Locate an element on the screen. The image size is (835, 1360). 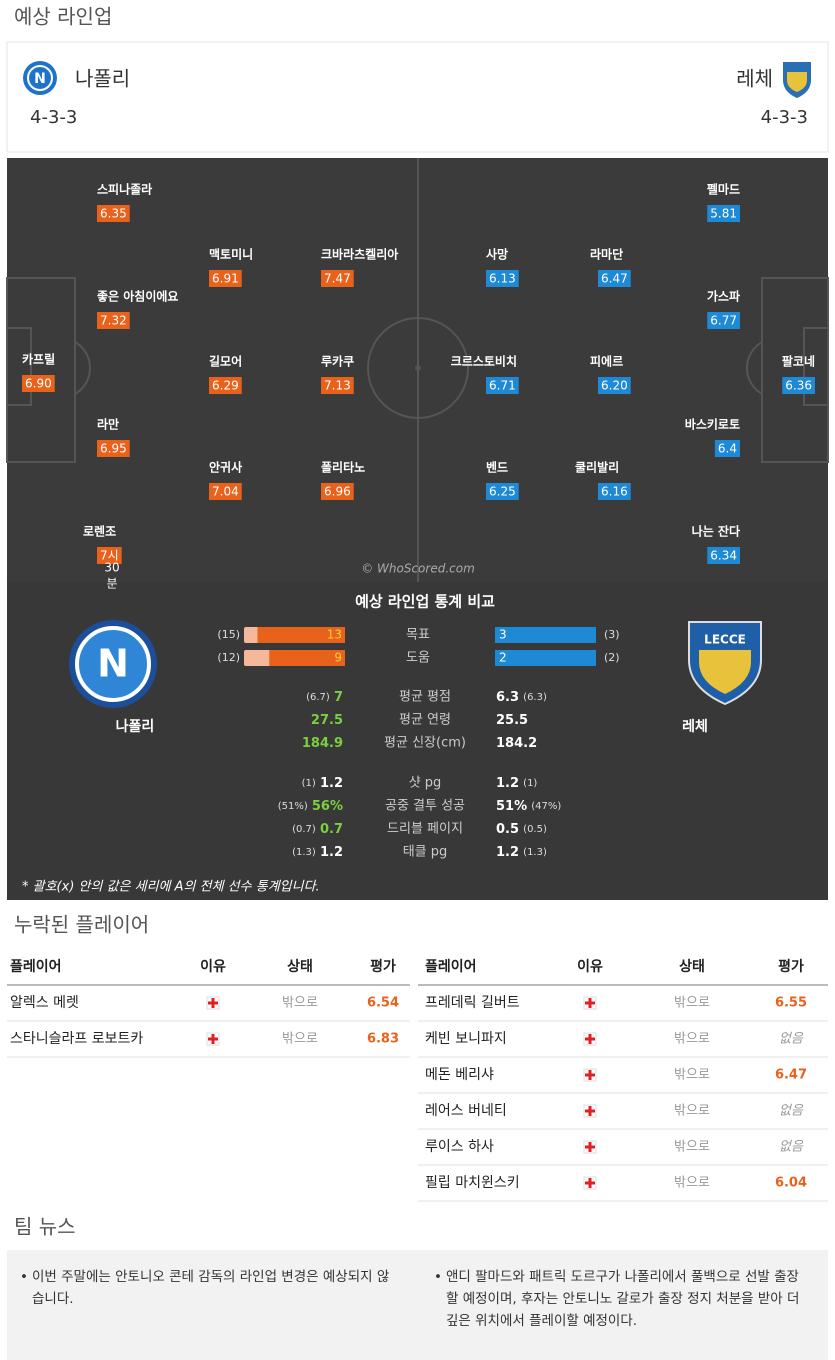
player-extra: 분 is located at coordinates (111, 584).